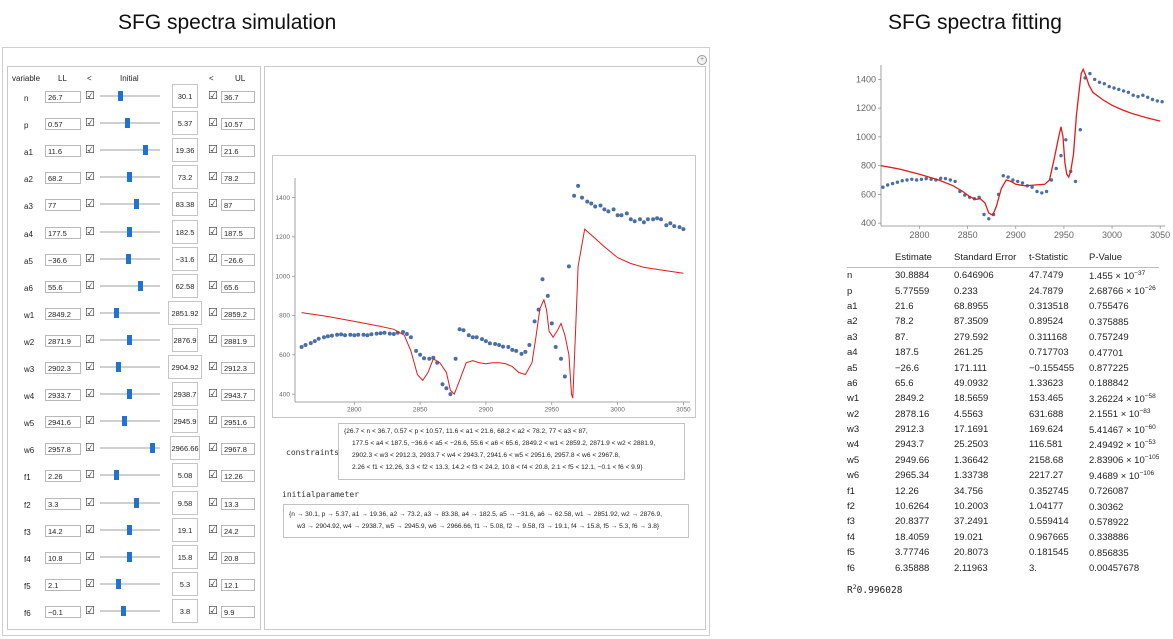 This screenshot has width=1173, height=639. What do you see at coordinates (63, 368) in the screenshot?
I see `lower-limit-field: 2902.3` at bounding box center [63, 368].